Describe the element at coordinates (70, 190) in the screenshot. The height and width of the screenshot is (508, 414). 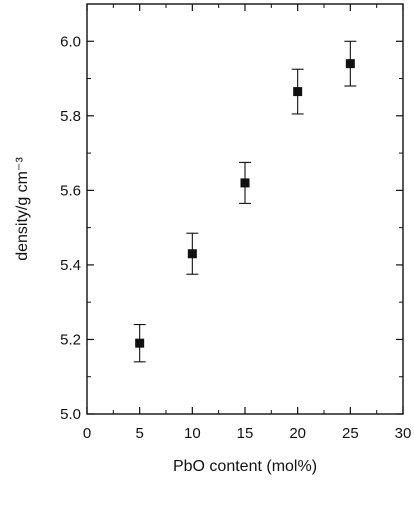
I see `y-tick-label: 5.6` at that location.